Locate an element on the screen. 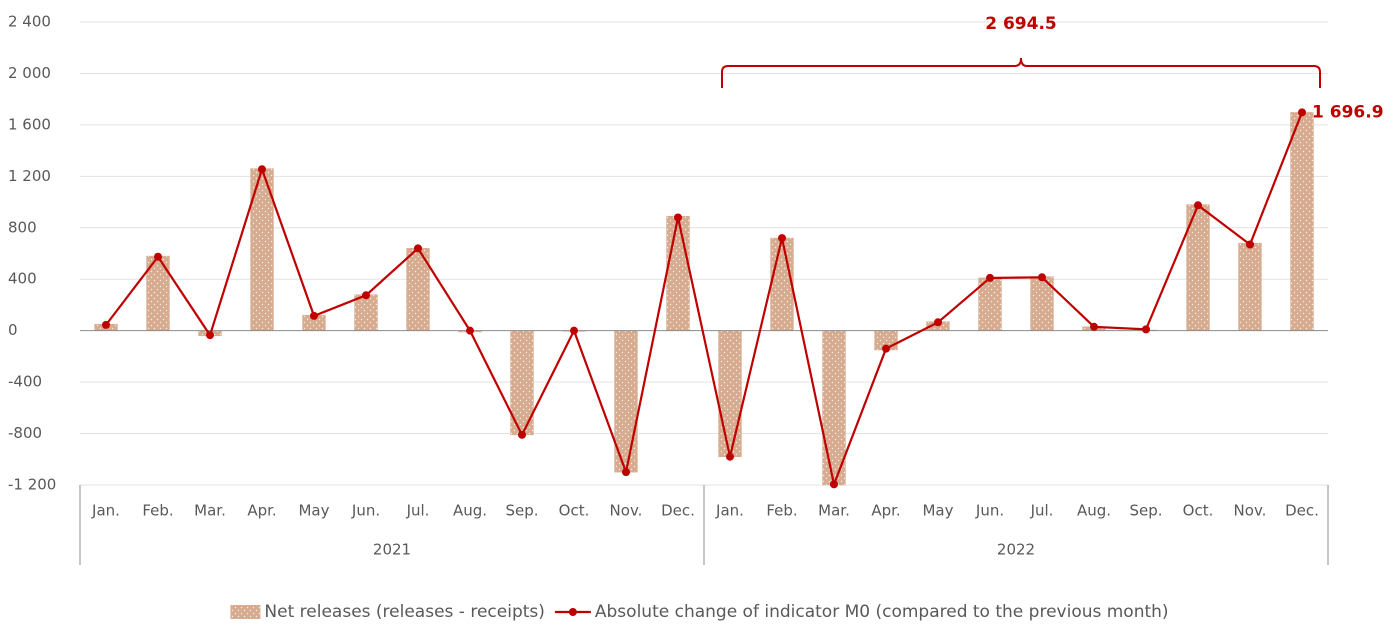 The width and height of the screenshot is (1399, 628). y-tick-label: 1 600 is located at coordinates (29, 124).